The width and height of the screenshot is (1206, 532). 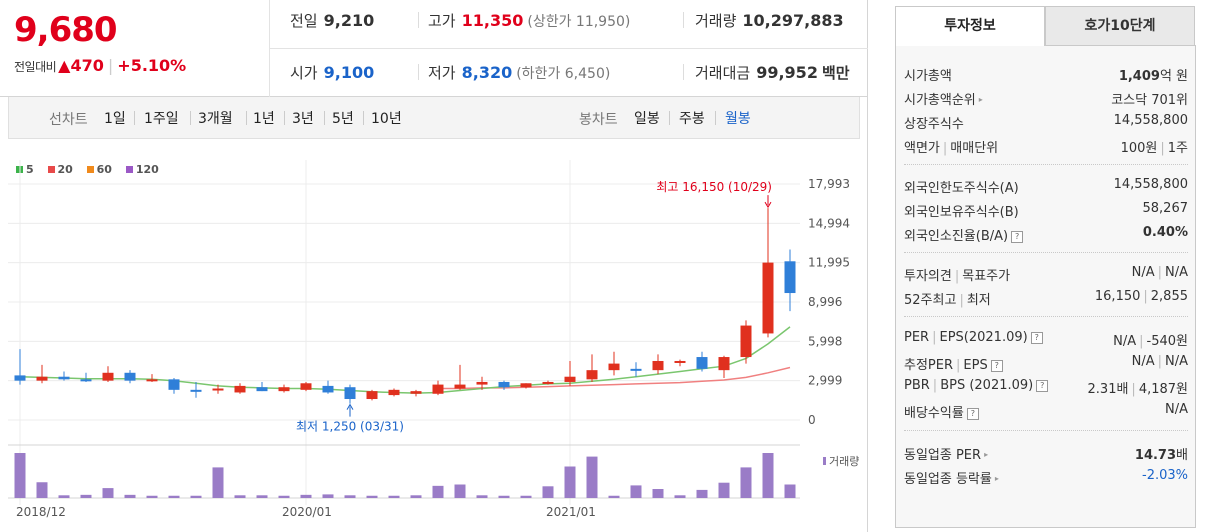 I want to click on period-5y-button: 5년, so click(x=343, y=119).